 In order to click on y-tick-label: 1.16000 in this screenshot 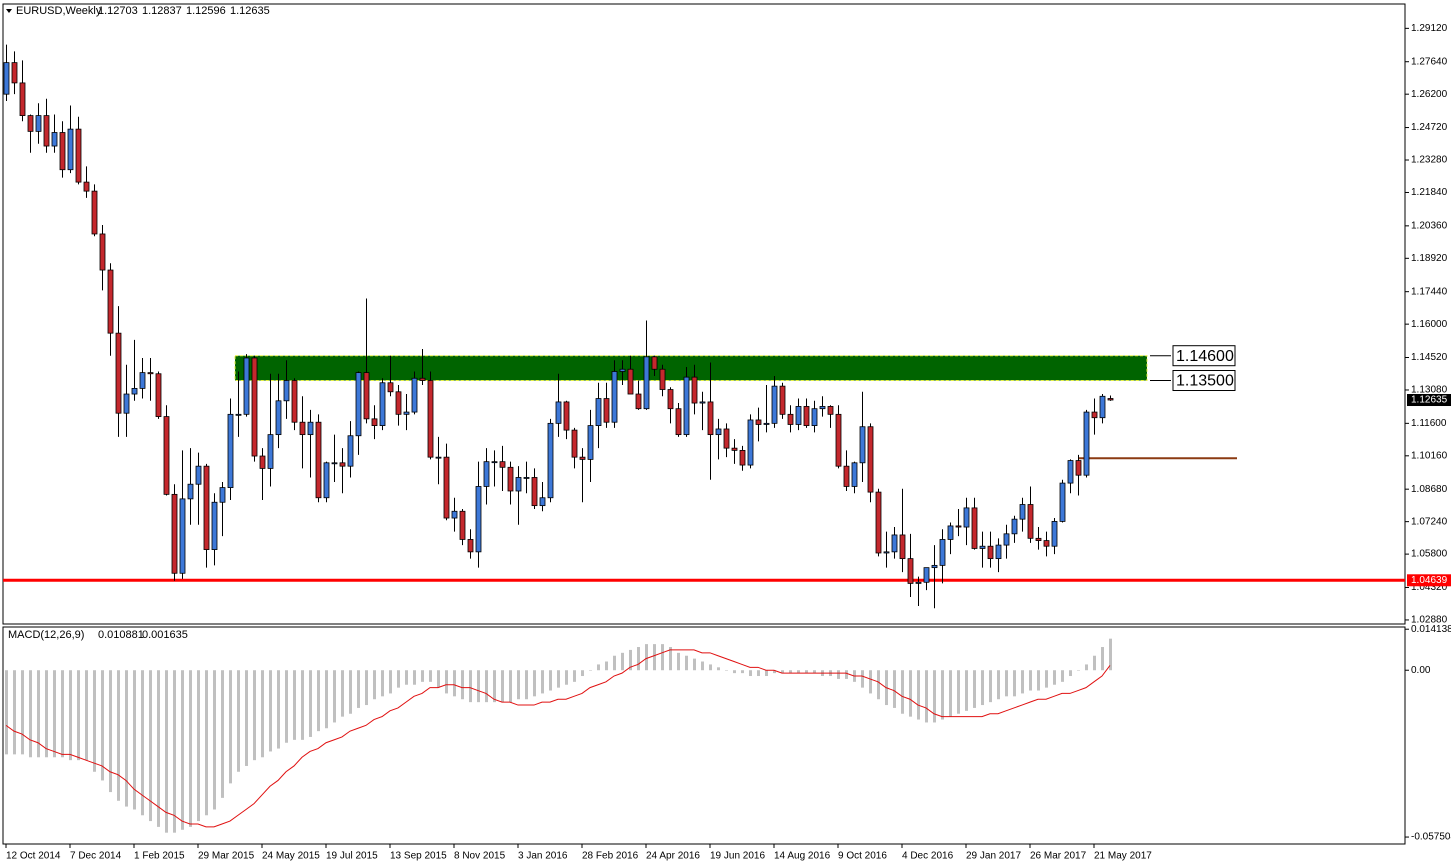, I will do `click(1429, 324)`.